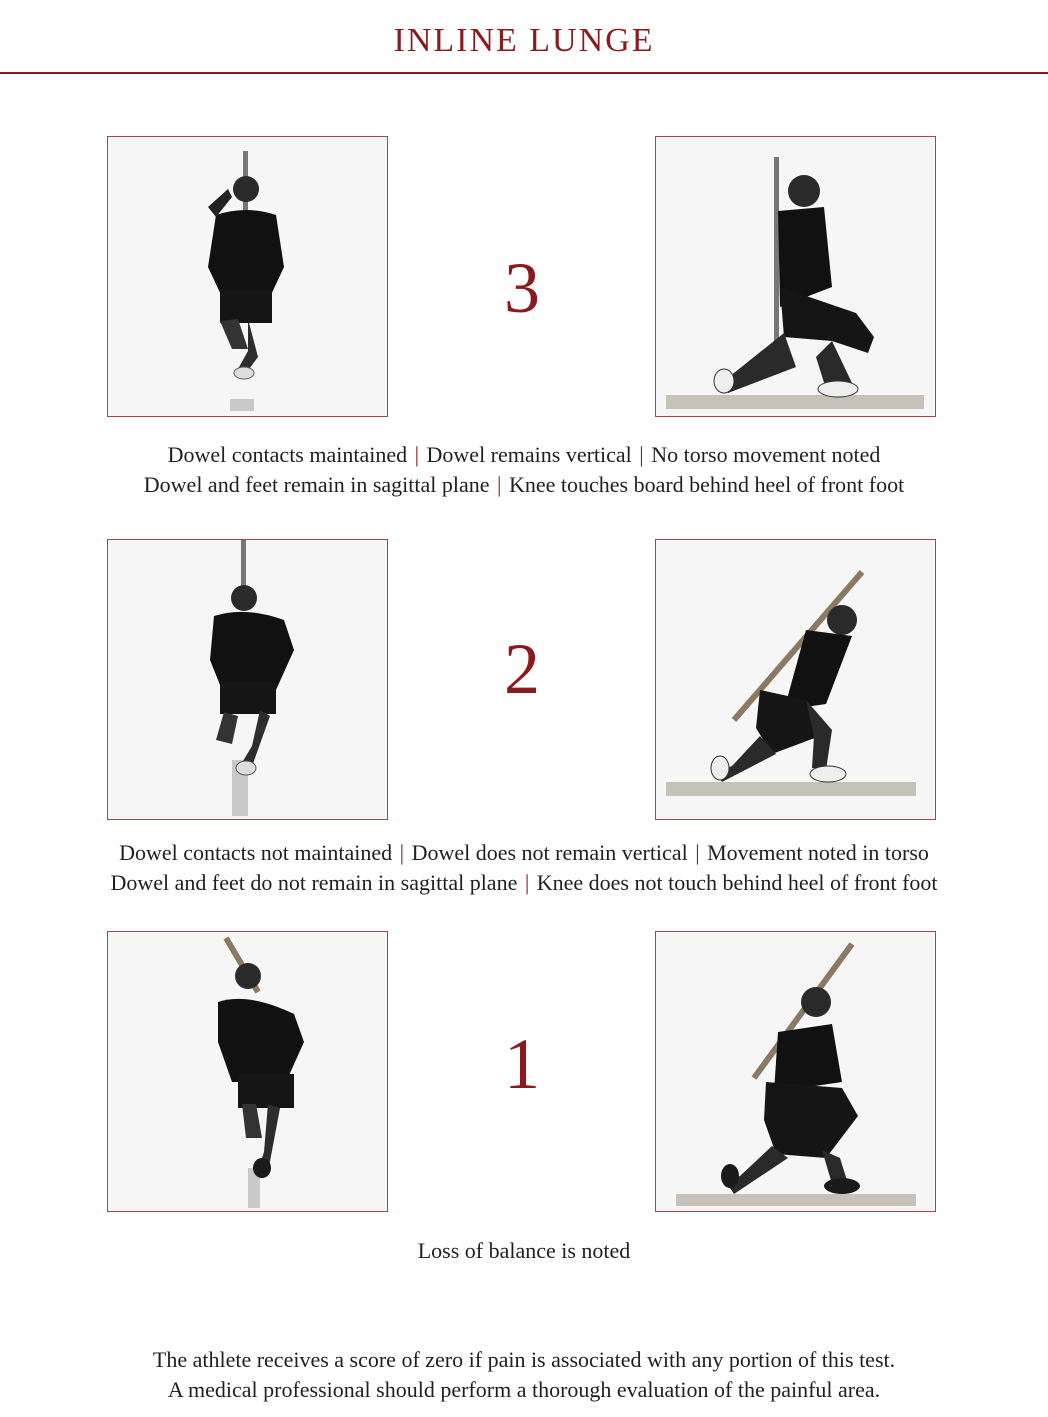  Describe the element at coordinates (529, 454) in the screenshot. I see `criterion: Dowel remains vertical` at that location.